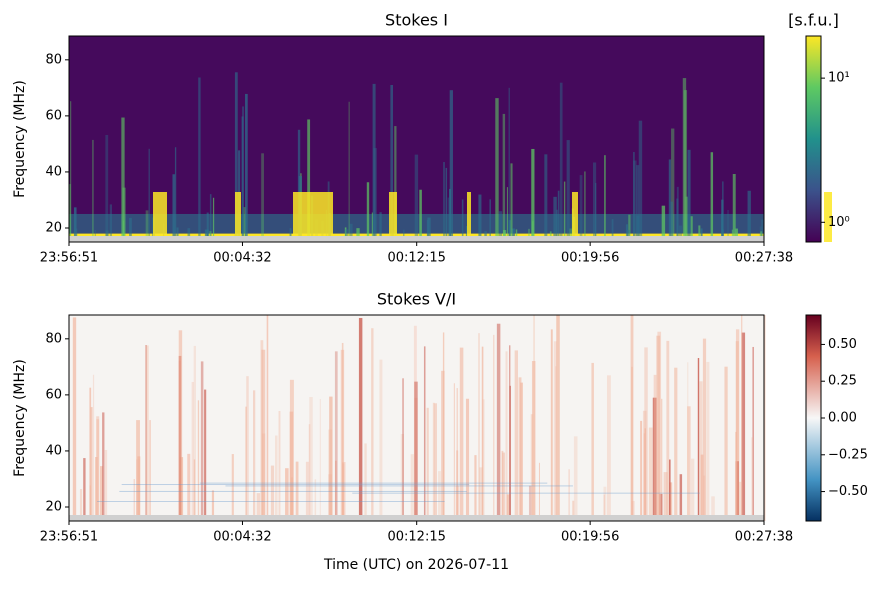 The image size is (894, 591). I want to click on x-tick-label: 23:56:51, so click(69, 537).